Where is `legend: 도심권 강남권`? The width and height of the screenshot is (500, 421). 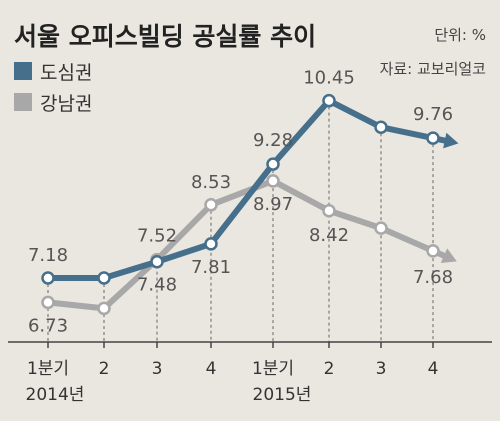
legend: 도심권 강남권 is located at coordinates (53, 88).